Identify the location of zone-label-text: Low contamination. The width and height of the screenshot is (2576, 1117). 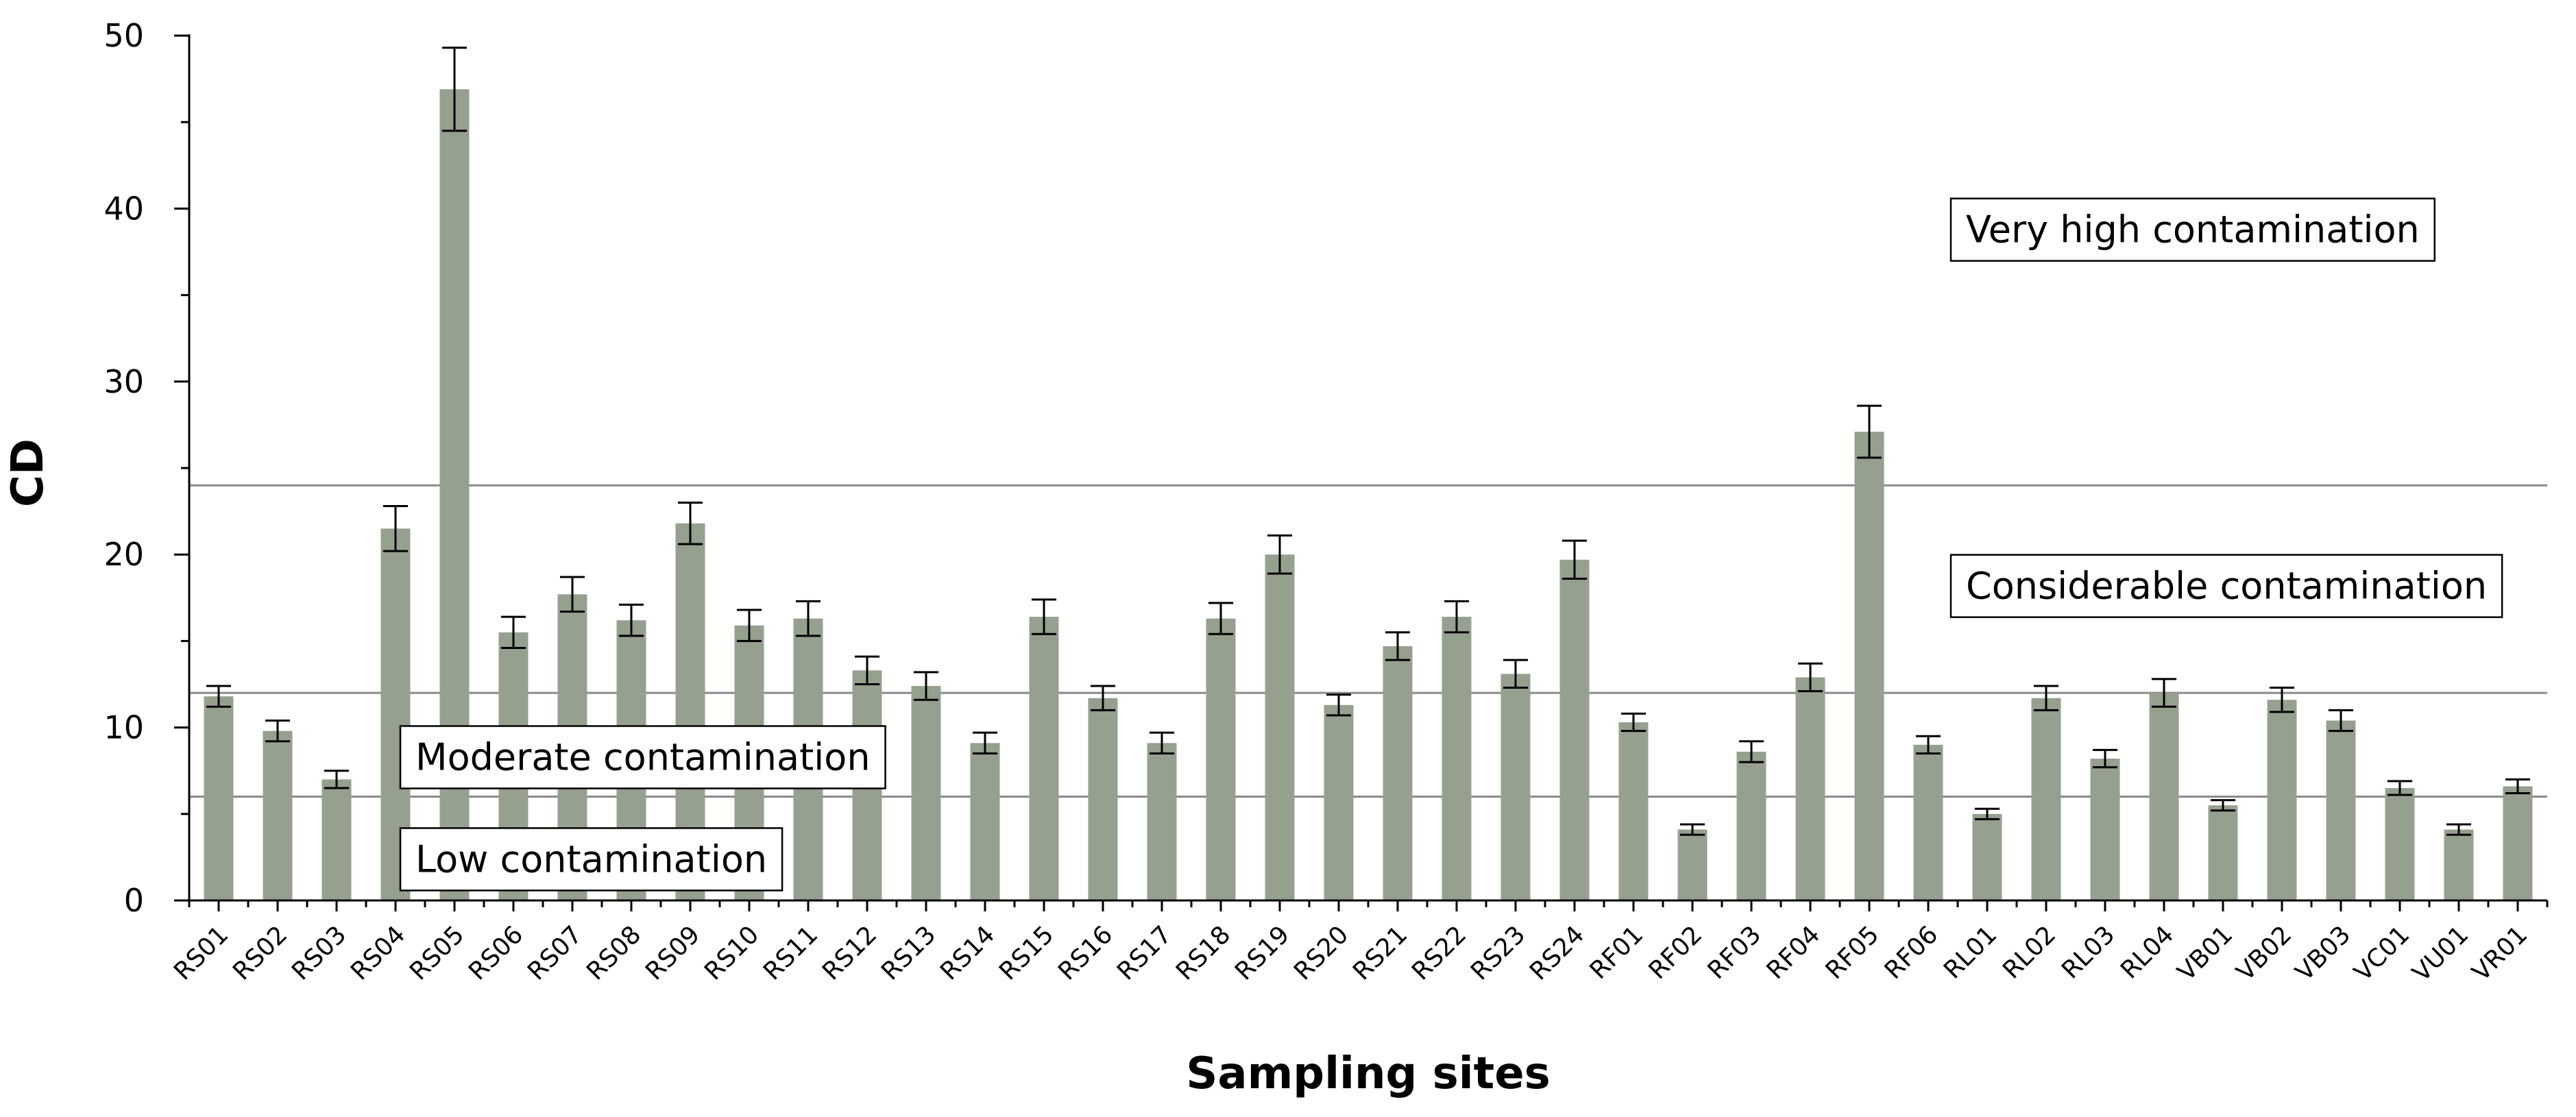
(591, 859).